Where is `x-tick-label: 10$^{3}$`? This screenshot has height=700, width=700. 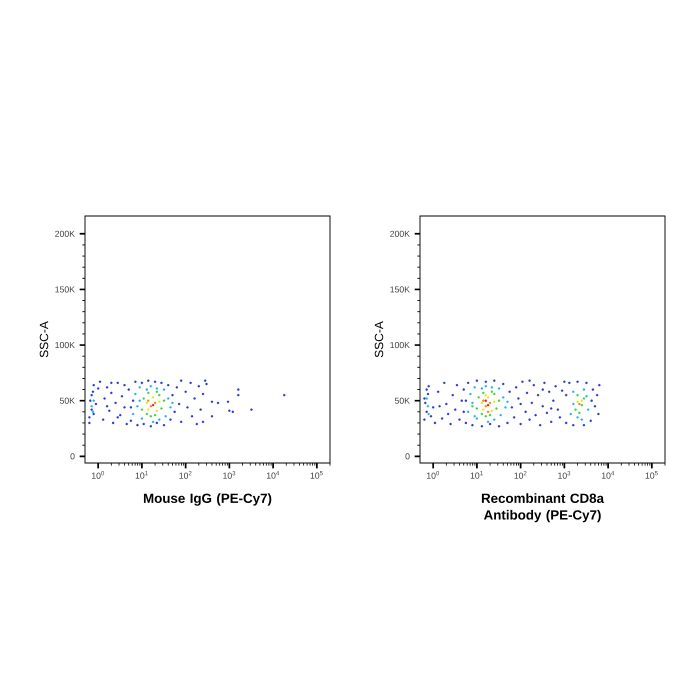 x-tick-label: 10$^{3}$ is located at coordinates (564, 475).